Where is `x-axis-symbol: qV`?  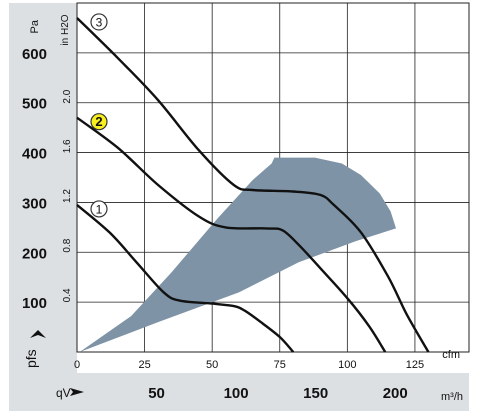
x-axis-symbol: qV is located at coordinates (63, 393).